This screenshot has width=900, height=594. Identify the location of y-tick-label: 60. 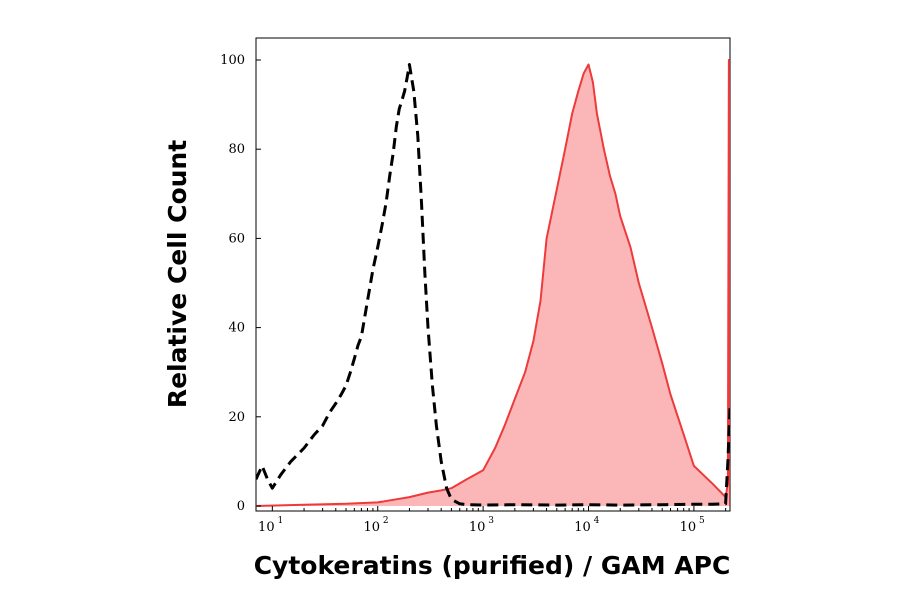
(236, 238).